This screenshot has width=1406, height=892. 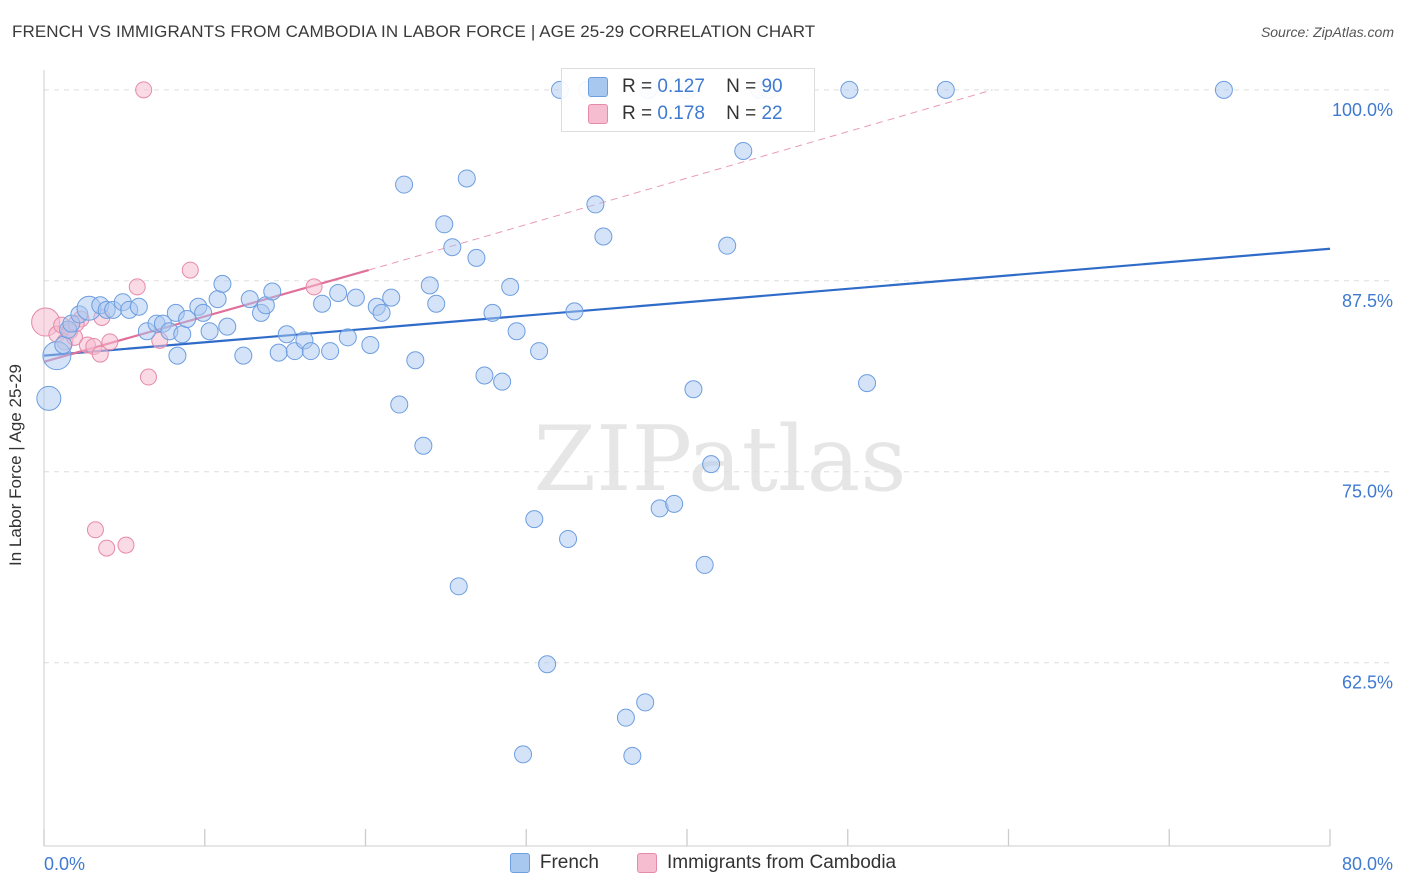 I want to click on legend-item-french: French, so click(x=554, y=863).